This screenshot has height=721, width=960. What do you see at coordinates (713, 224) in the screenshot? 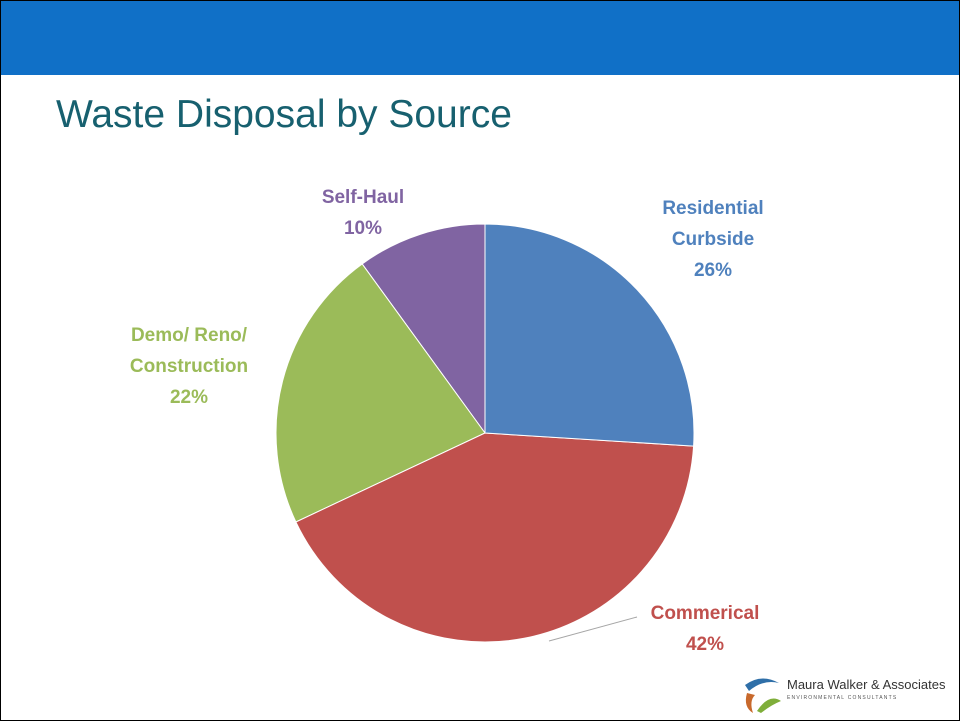
I see `category-label: Residential Curbside` at bounding box center [713, 224].